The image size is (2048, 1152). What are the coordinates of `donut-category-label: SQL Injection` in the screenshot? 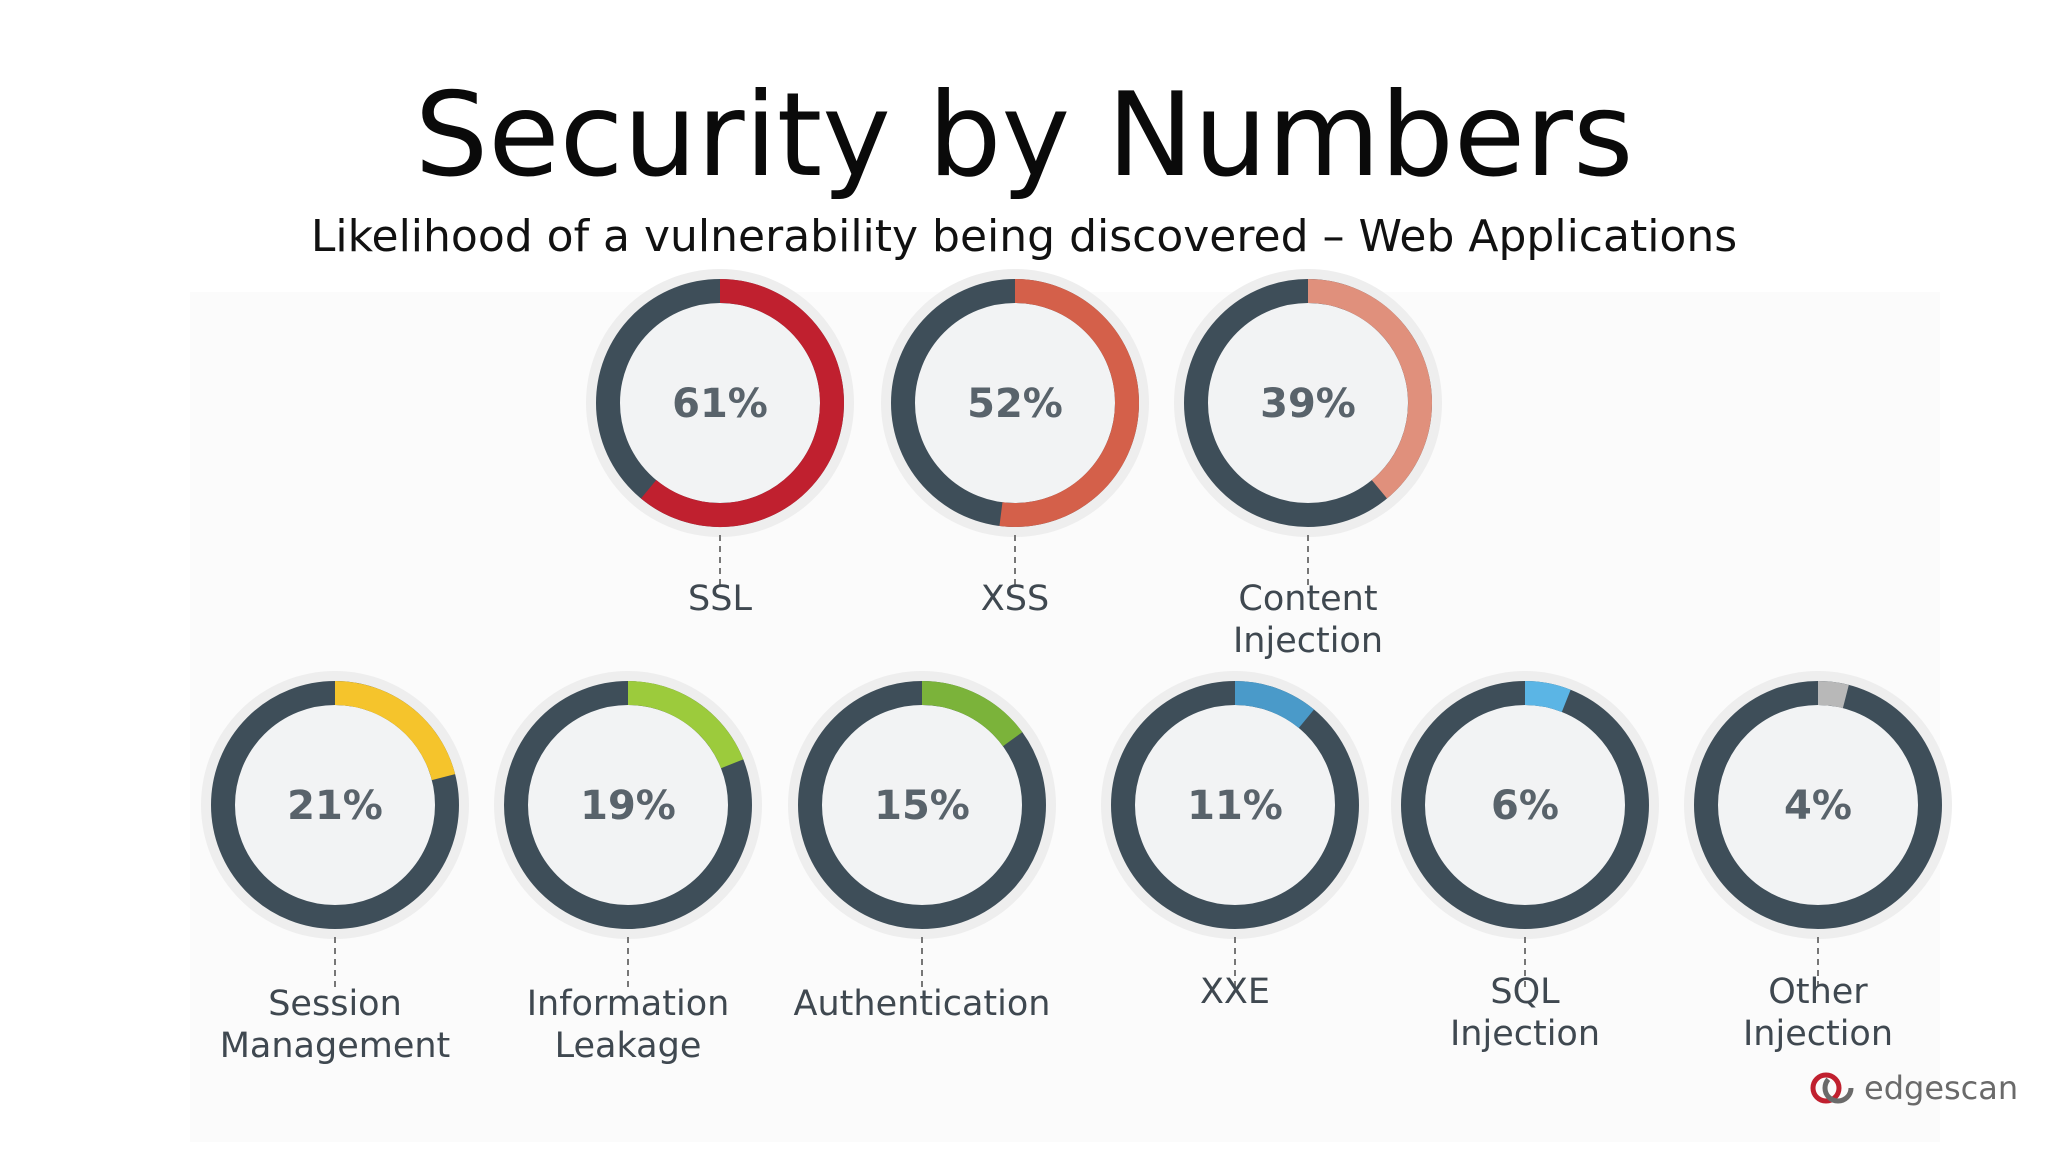 It's located at (1525, 1013).